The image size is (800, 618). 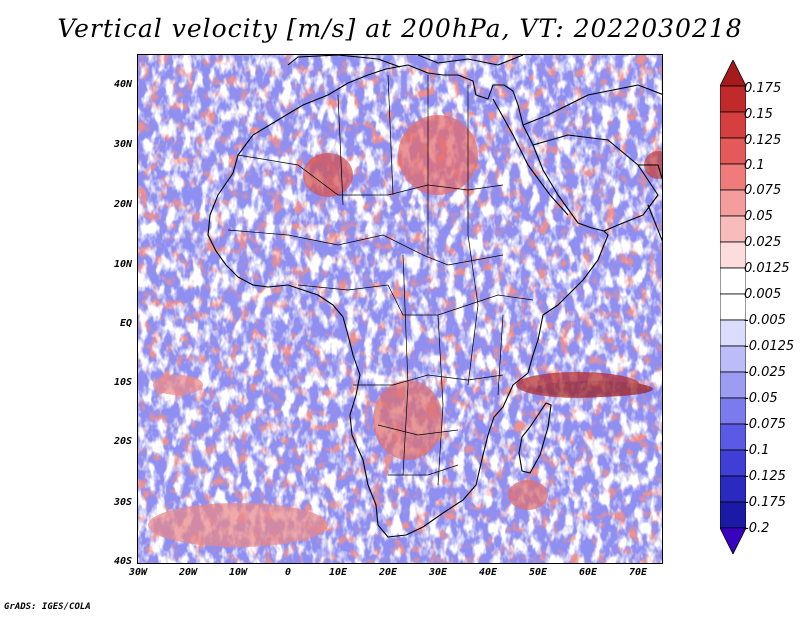 I want to click on border-sahel, so click(x=365, y=247).